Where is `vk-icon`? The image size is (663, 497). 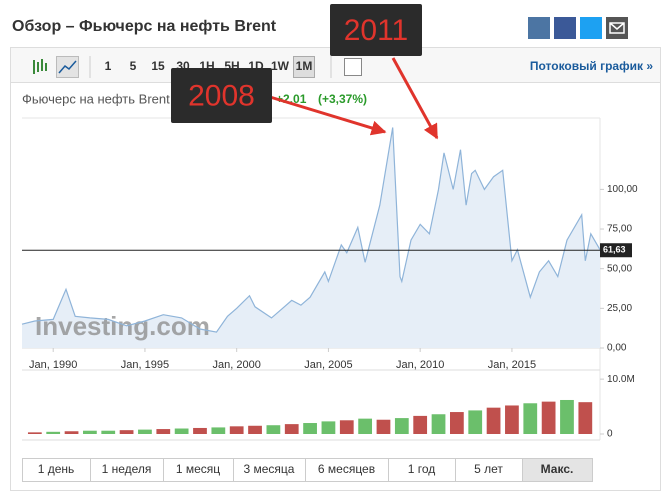 vk-icon is located at coordinates (539, 28).